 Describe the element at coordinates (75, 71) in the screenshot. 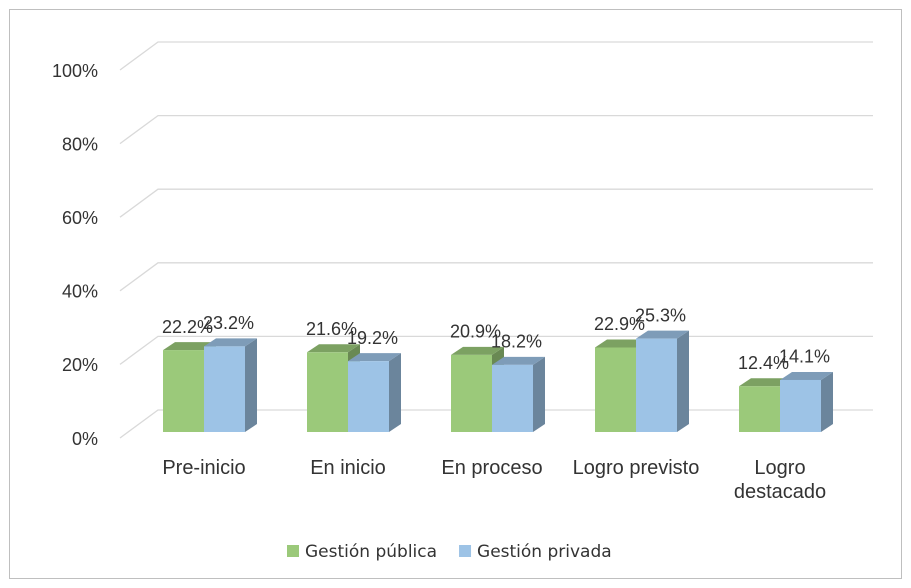

I see `y-tick-label: 100%` at that location.